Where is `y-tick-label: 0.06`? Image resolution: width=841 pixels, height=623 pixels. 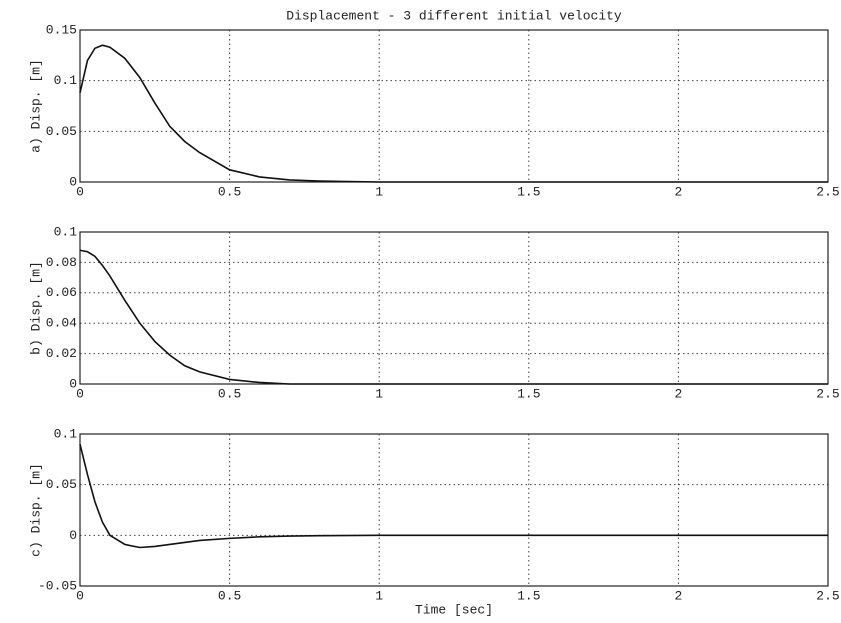 y-tick-label: 0.06 is located at coordinates (61, 292).